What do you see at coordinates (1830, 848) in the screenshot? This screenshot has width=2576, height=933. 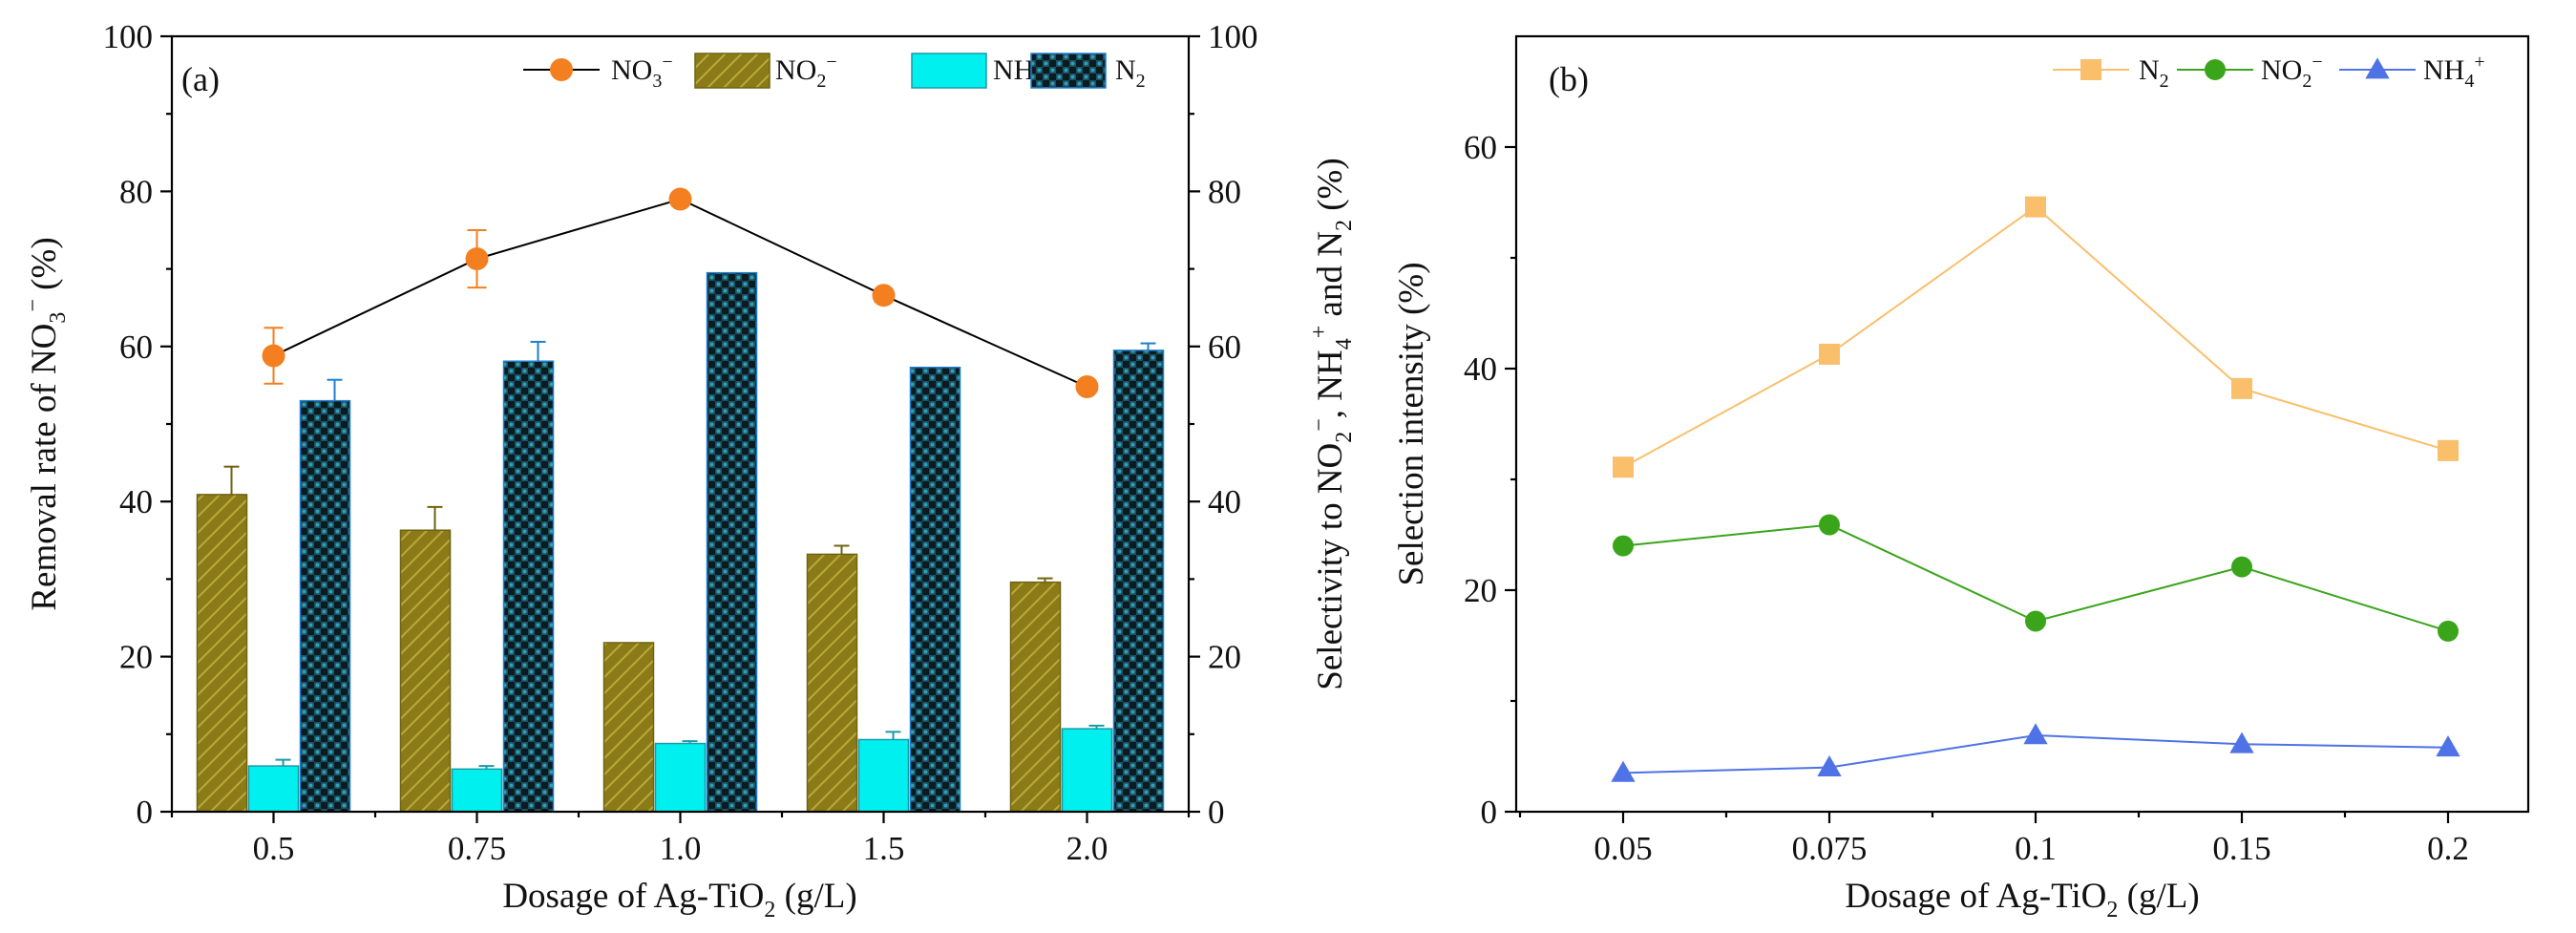 I see `x-tick-label: 0.075` at bounding box center [1830, 848].